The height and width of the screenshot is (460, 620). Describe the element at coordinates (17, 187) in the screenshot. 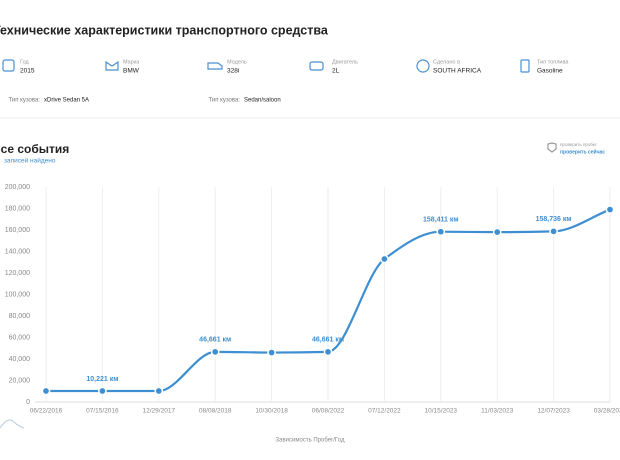

I see `y-tick-label: 200,000` at that location.